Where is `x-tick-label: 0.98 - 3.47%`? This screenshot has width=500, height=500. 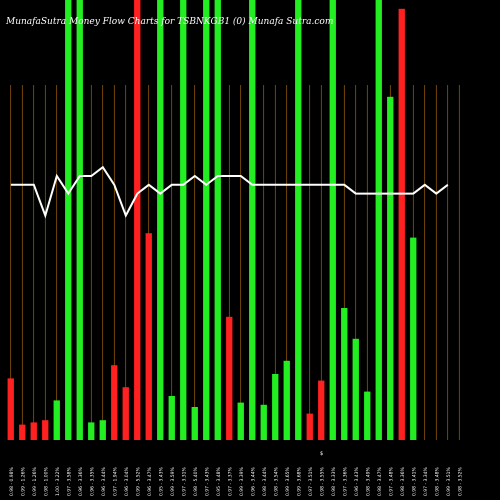
x-tick-label: 0.98 - 3.47% is located at coordinates (380, 481).